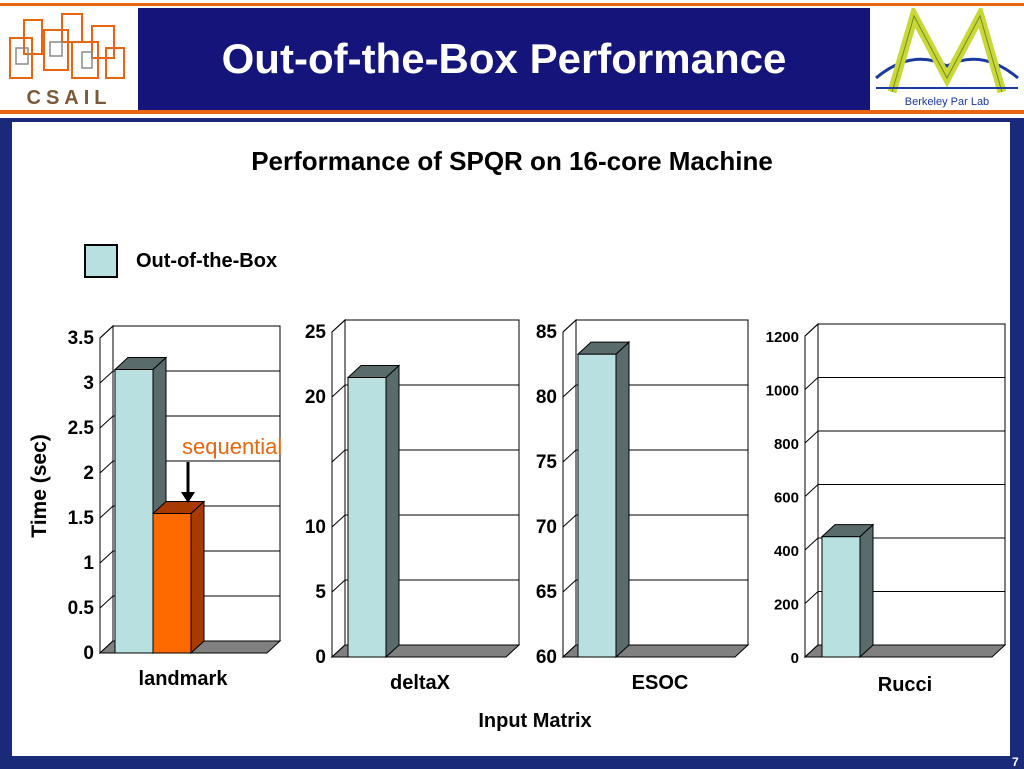 The width and height of the screenshot is (1024, 769). What do you see at coordinates (81, 338) in the screenshot?
I see `y-tick-label: 3.5` at bounding box center [81, 338].